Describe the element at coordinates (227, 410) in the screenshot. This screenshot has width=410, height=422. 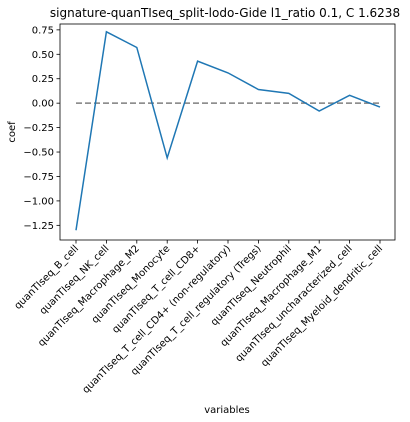
I see `x-axis-label: variables` at that location.